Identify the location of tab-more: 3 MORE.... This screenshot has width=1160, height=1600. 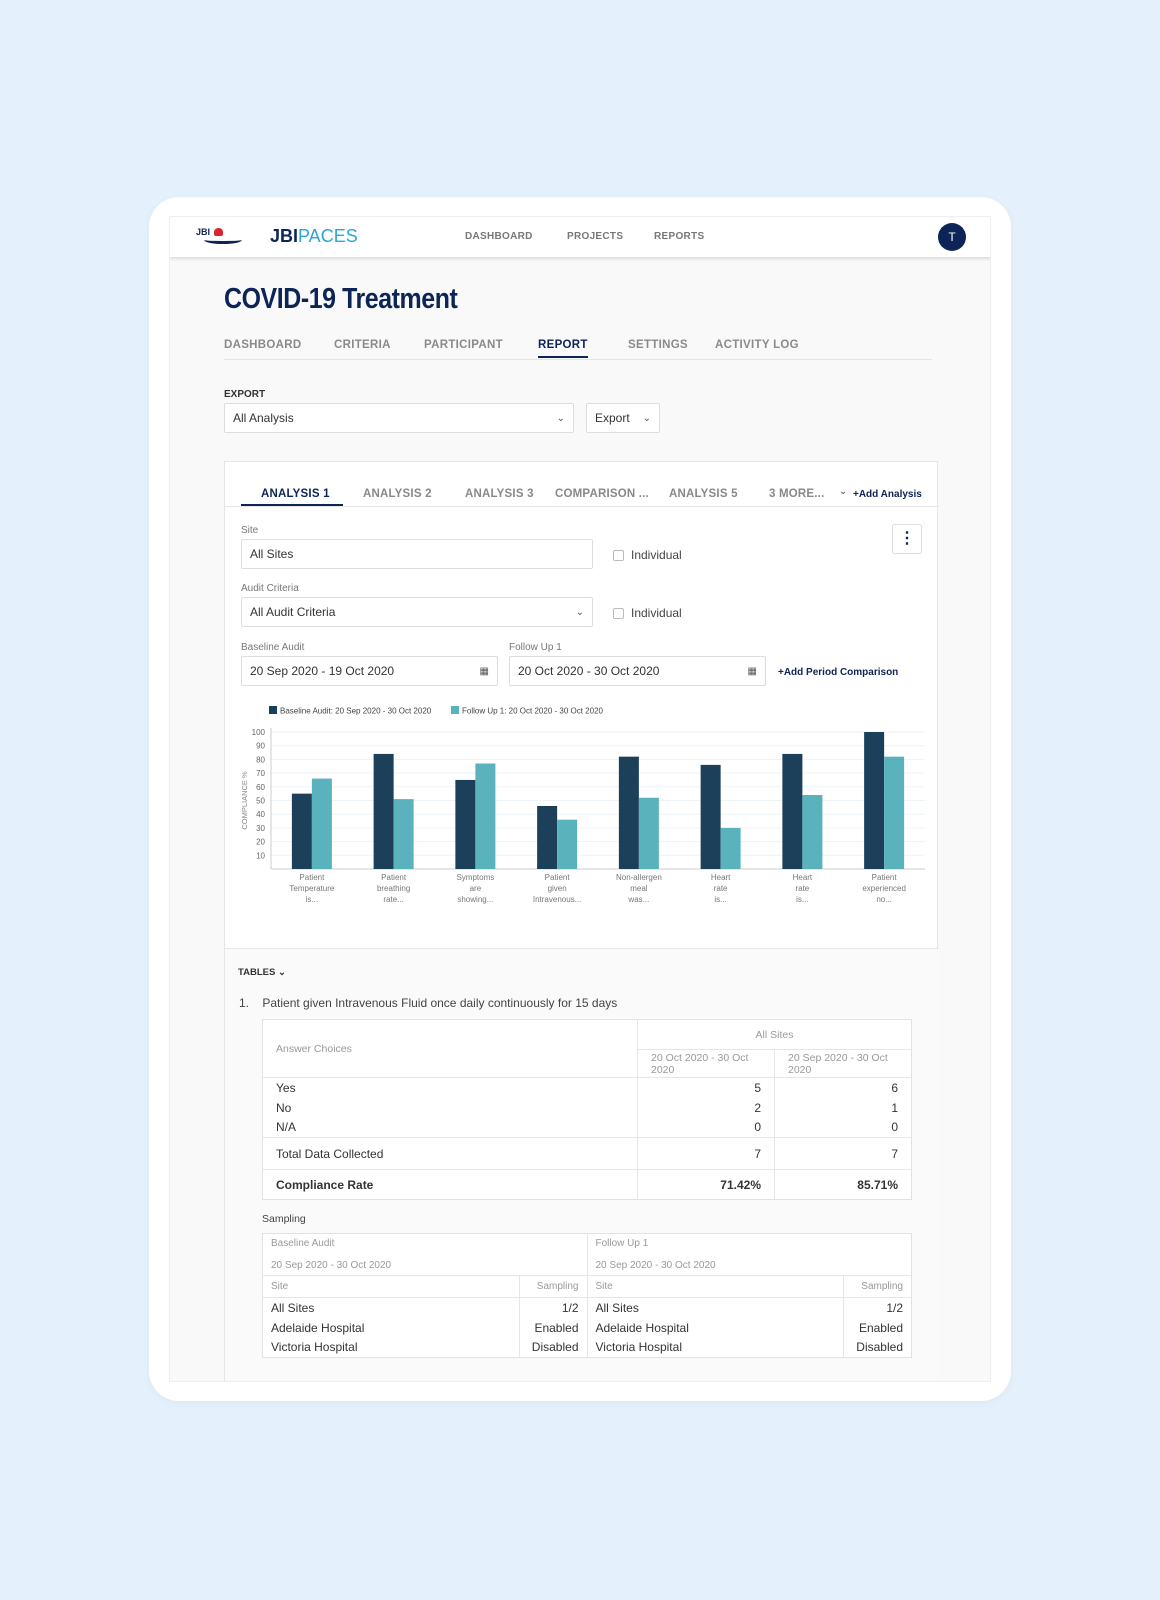
(797, 494).